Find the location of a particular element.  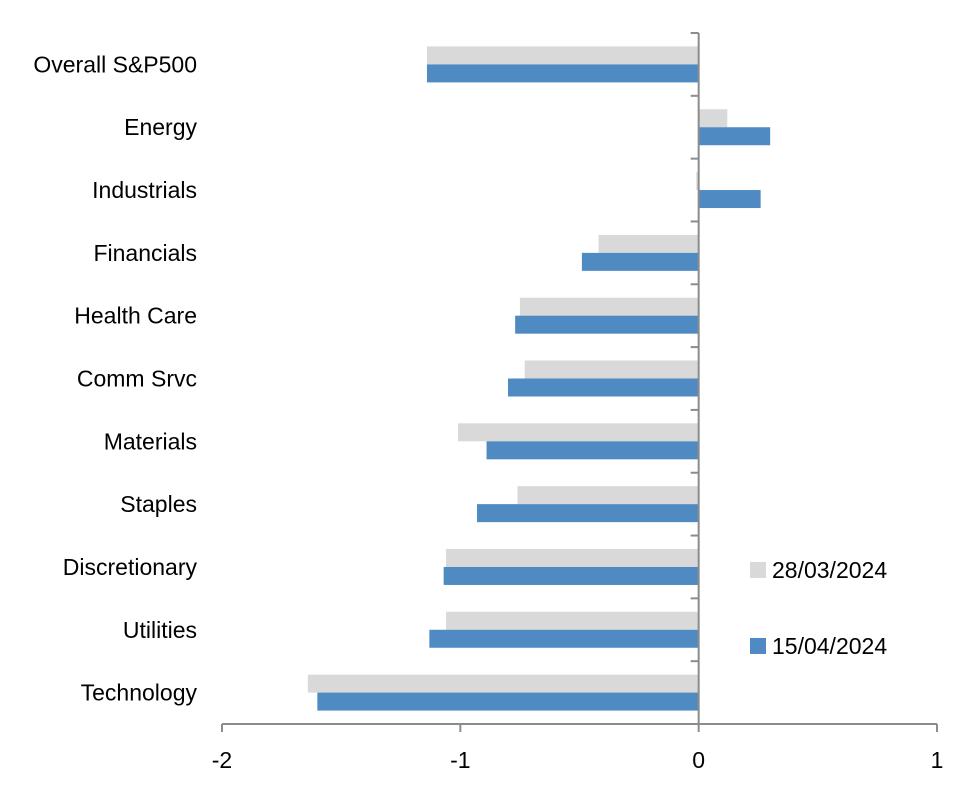

category-label: Overall S&P500 is located at coordinates (115, 64).